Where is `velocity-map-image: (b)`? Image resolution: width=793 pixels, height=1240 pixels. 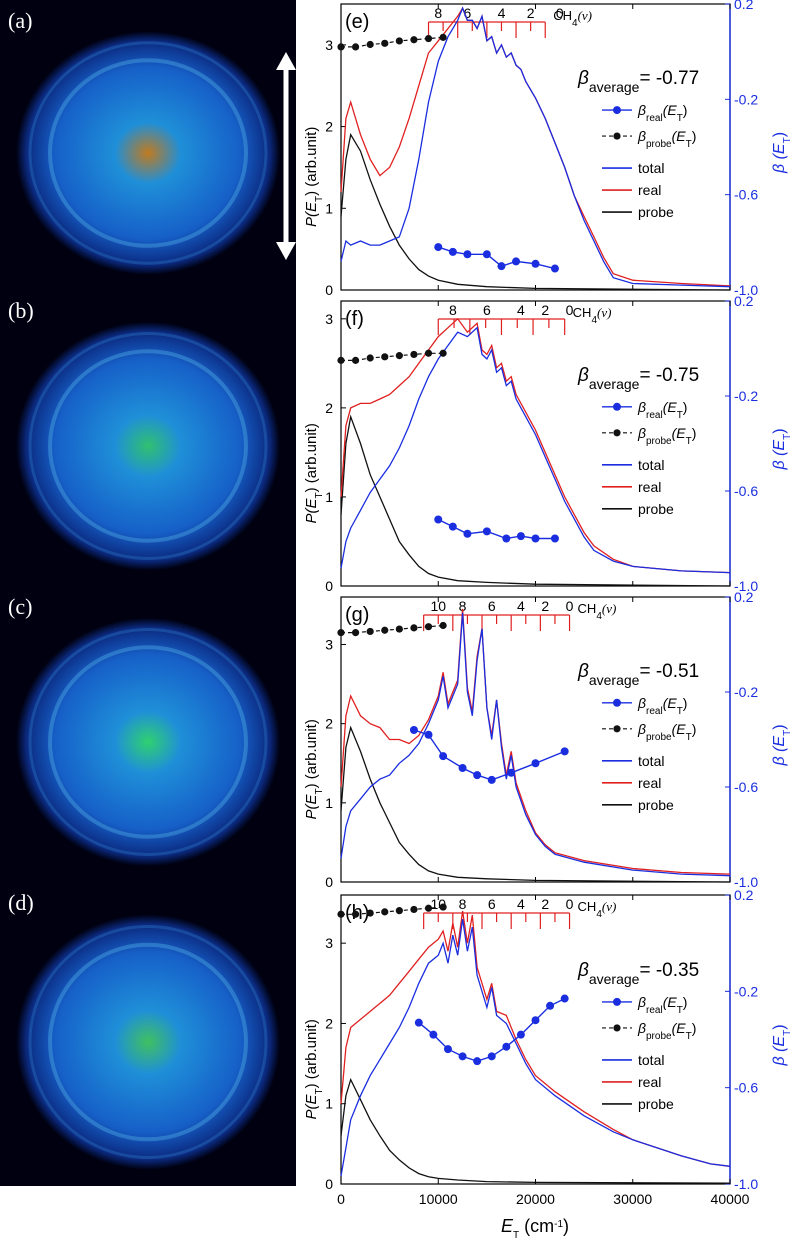 velocity-map-image: (b) is located at coordinates (148, 438).